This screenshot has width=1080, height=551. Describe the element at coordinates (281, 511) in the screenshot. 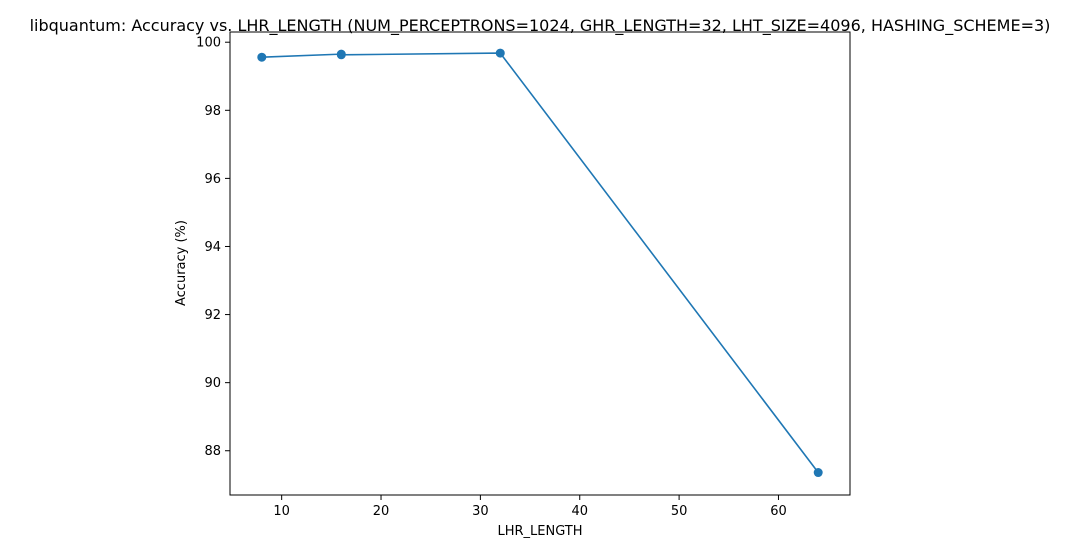

I see `x-tick-label-0: 10` at that location.